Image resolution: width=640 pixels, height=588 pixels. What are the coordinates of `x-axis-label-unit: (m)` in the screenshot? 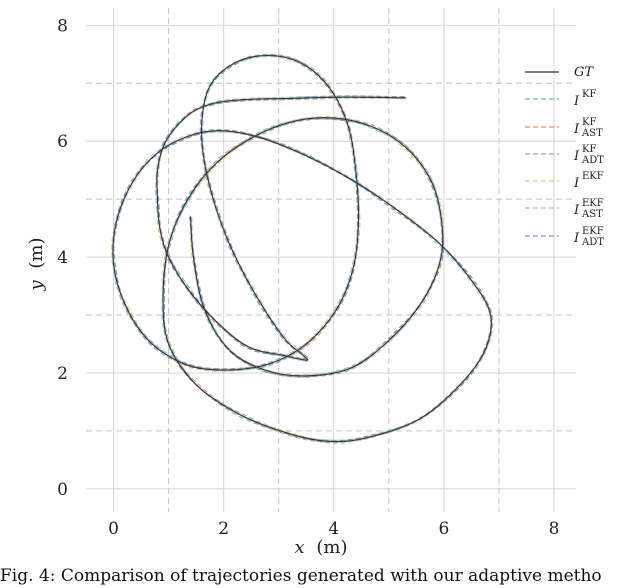 It's located at (331, 547).